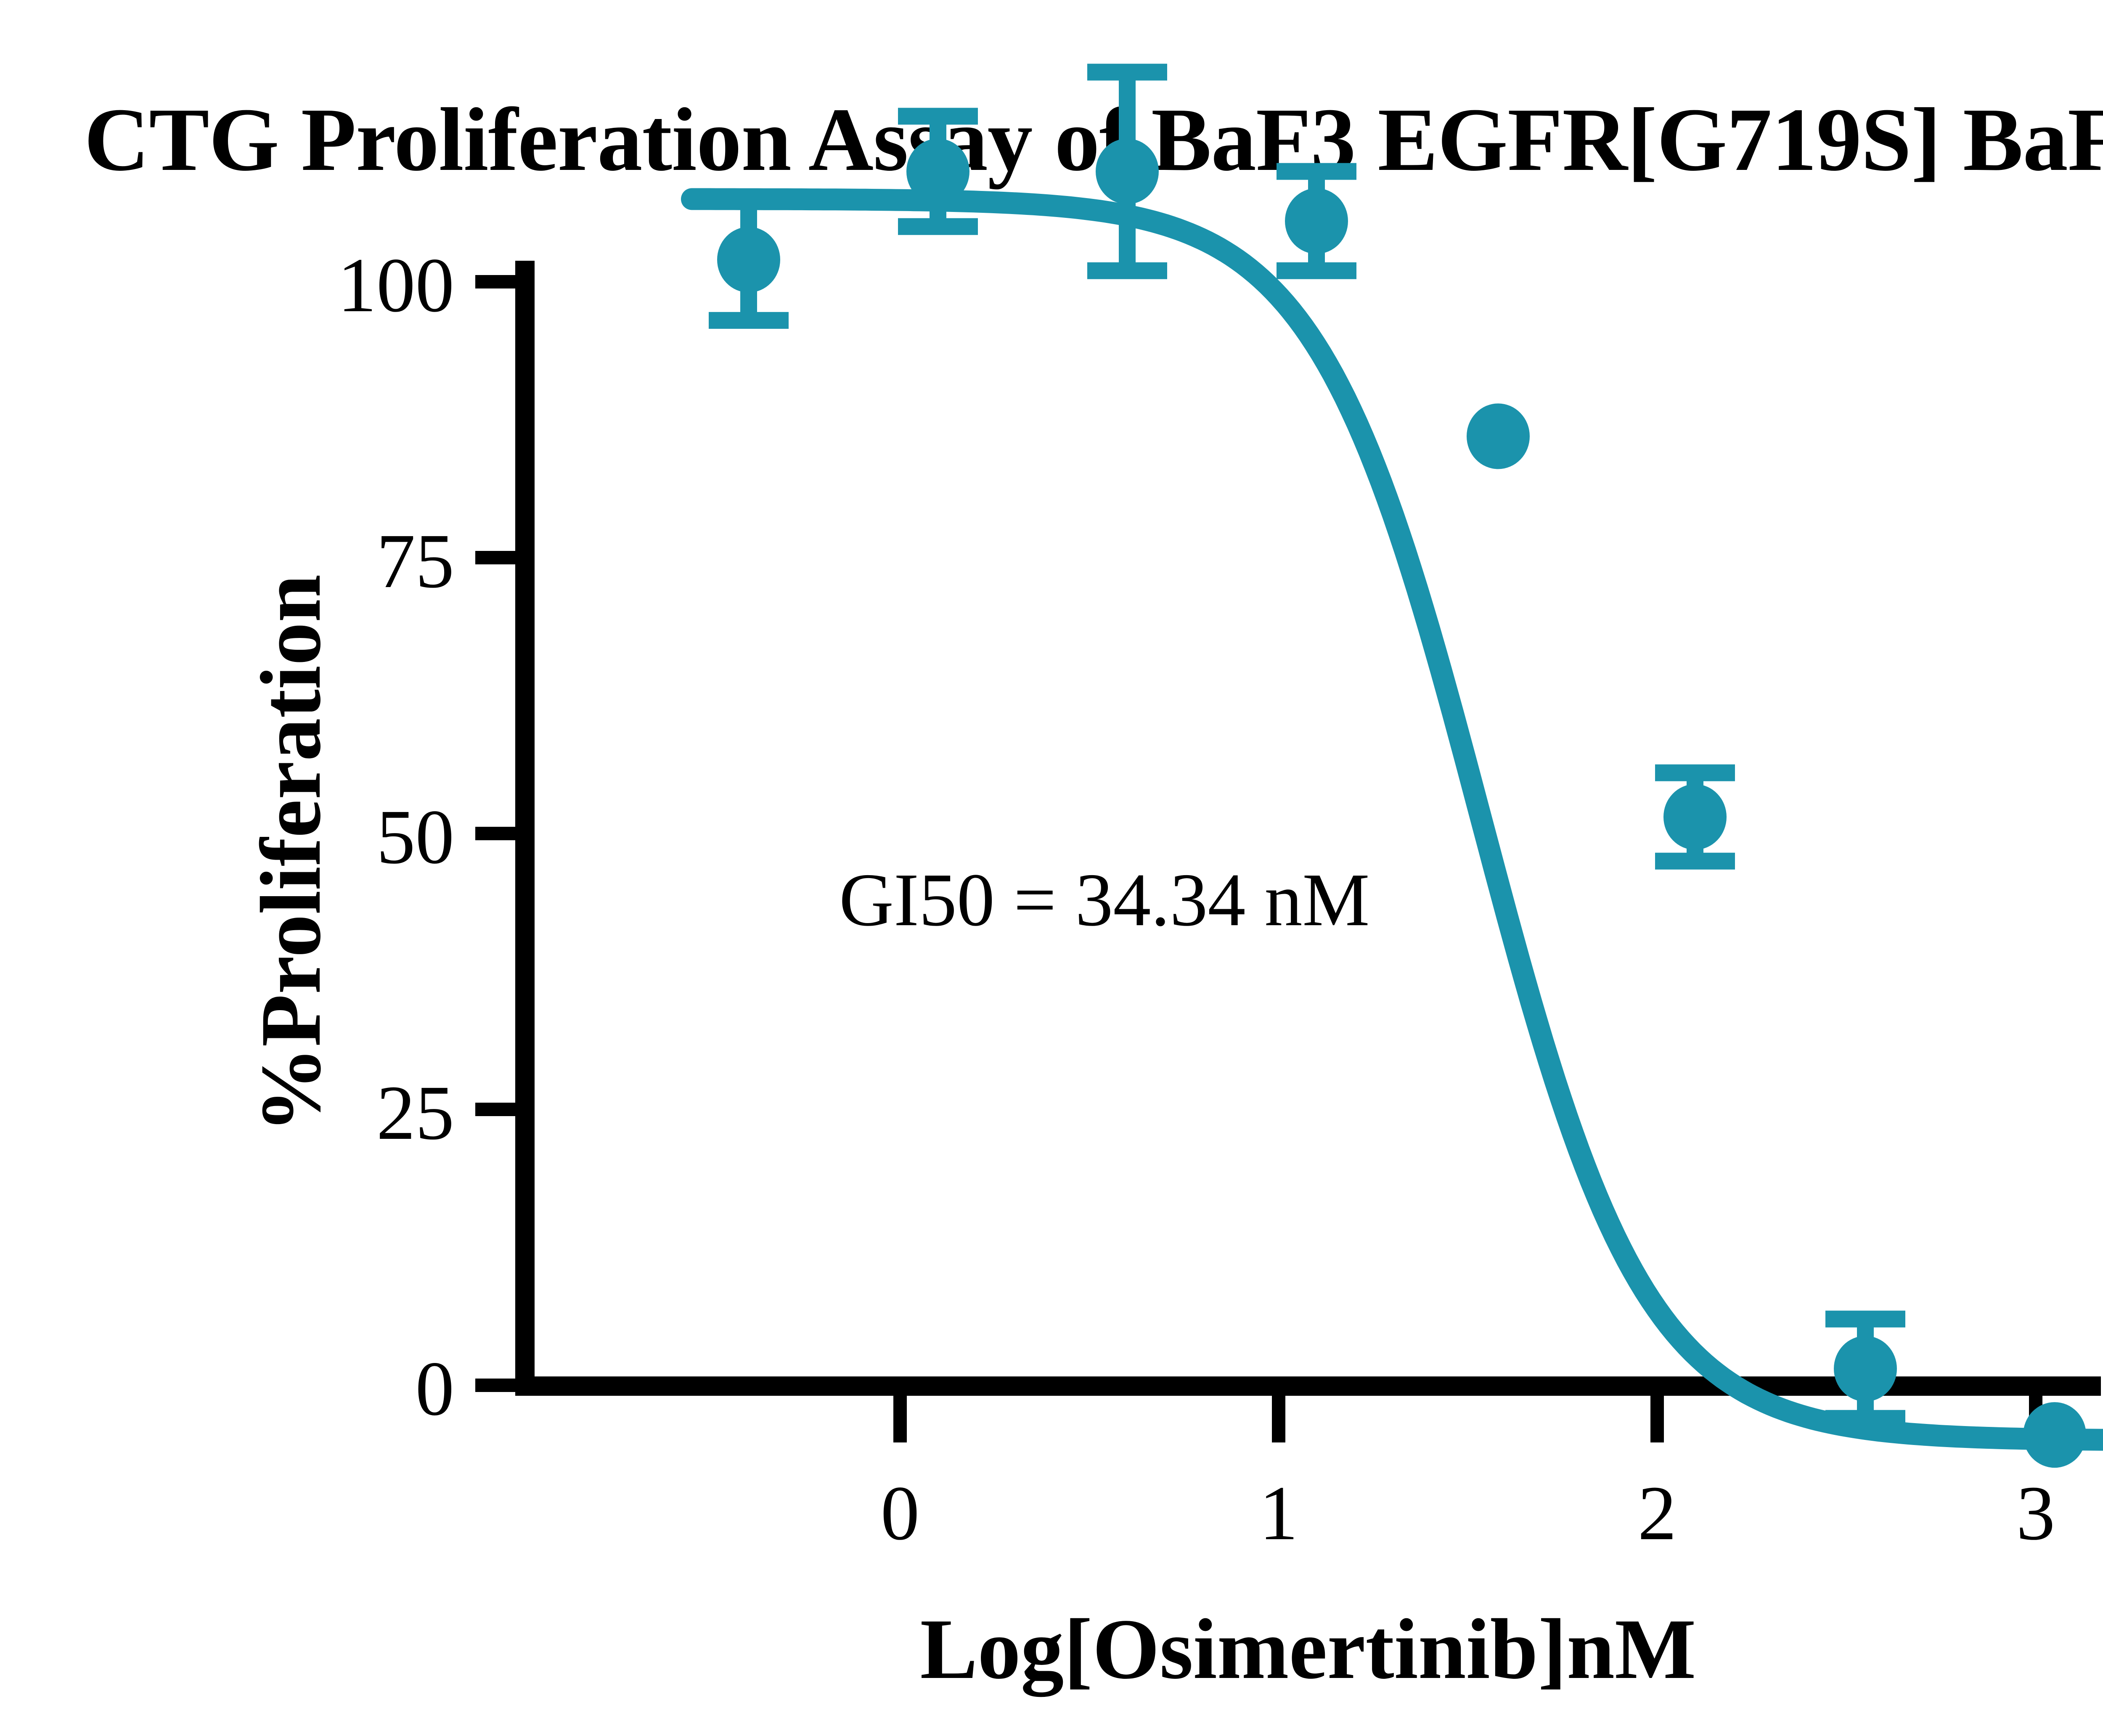 The height and width of the screenshot is (1736, 2103). What do you see at coordinates (1308, 1649) in the screenshot?
I see `x-axis-title: Log[Osimertinib]nM` at bounding box center [1308, 1649].